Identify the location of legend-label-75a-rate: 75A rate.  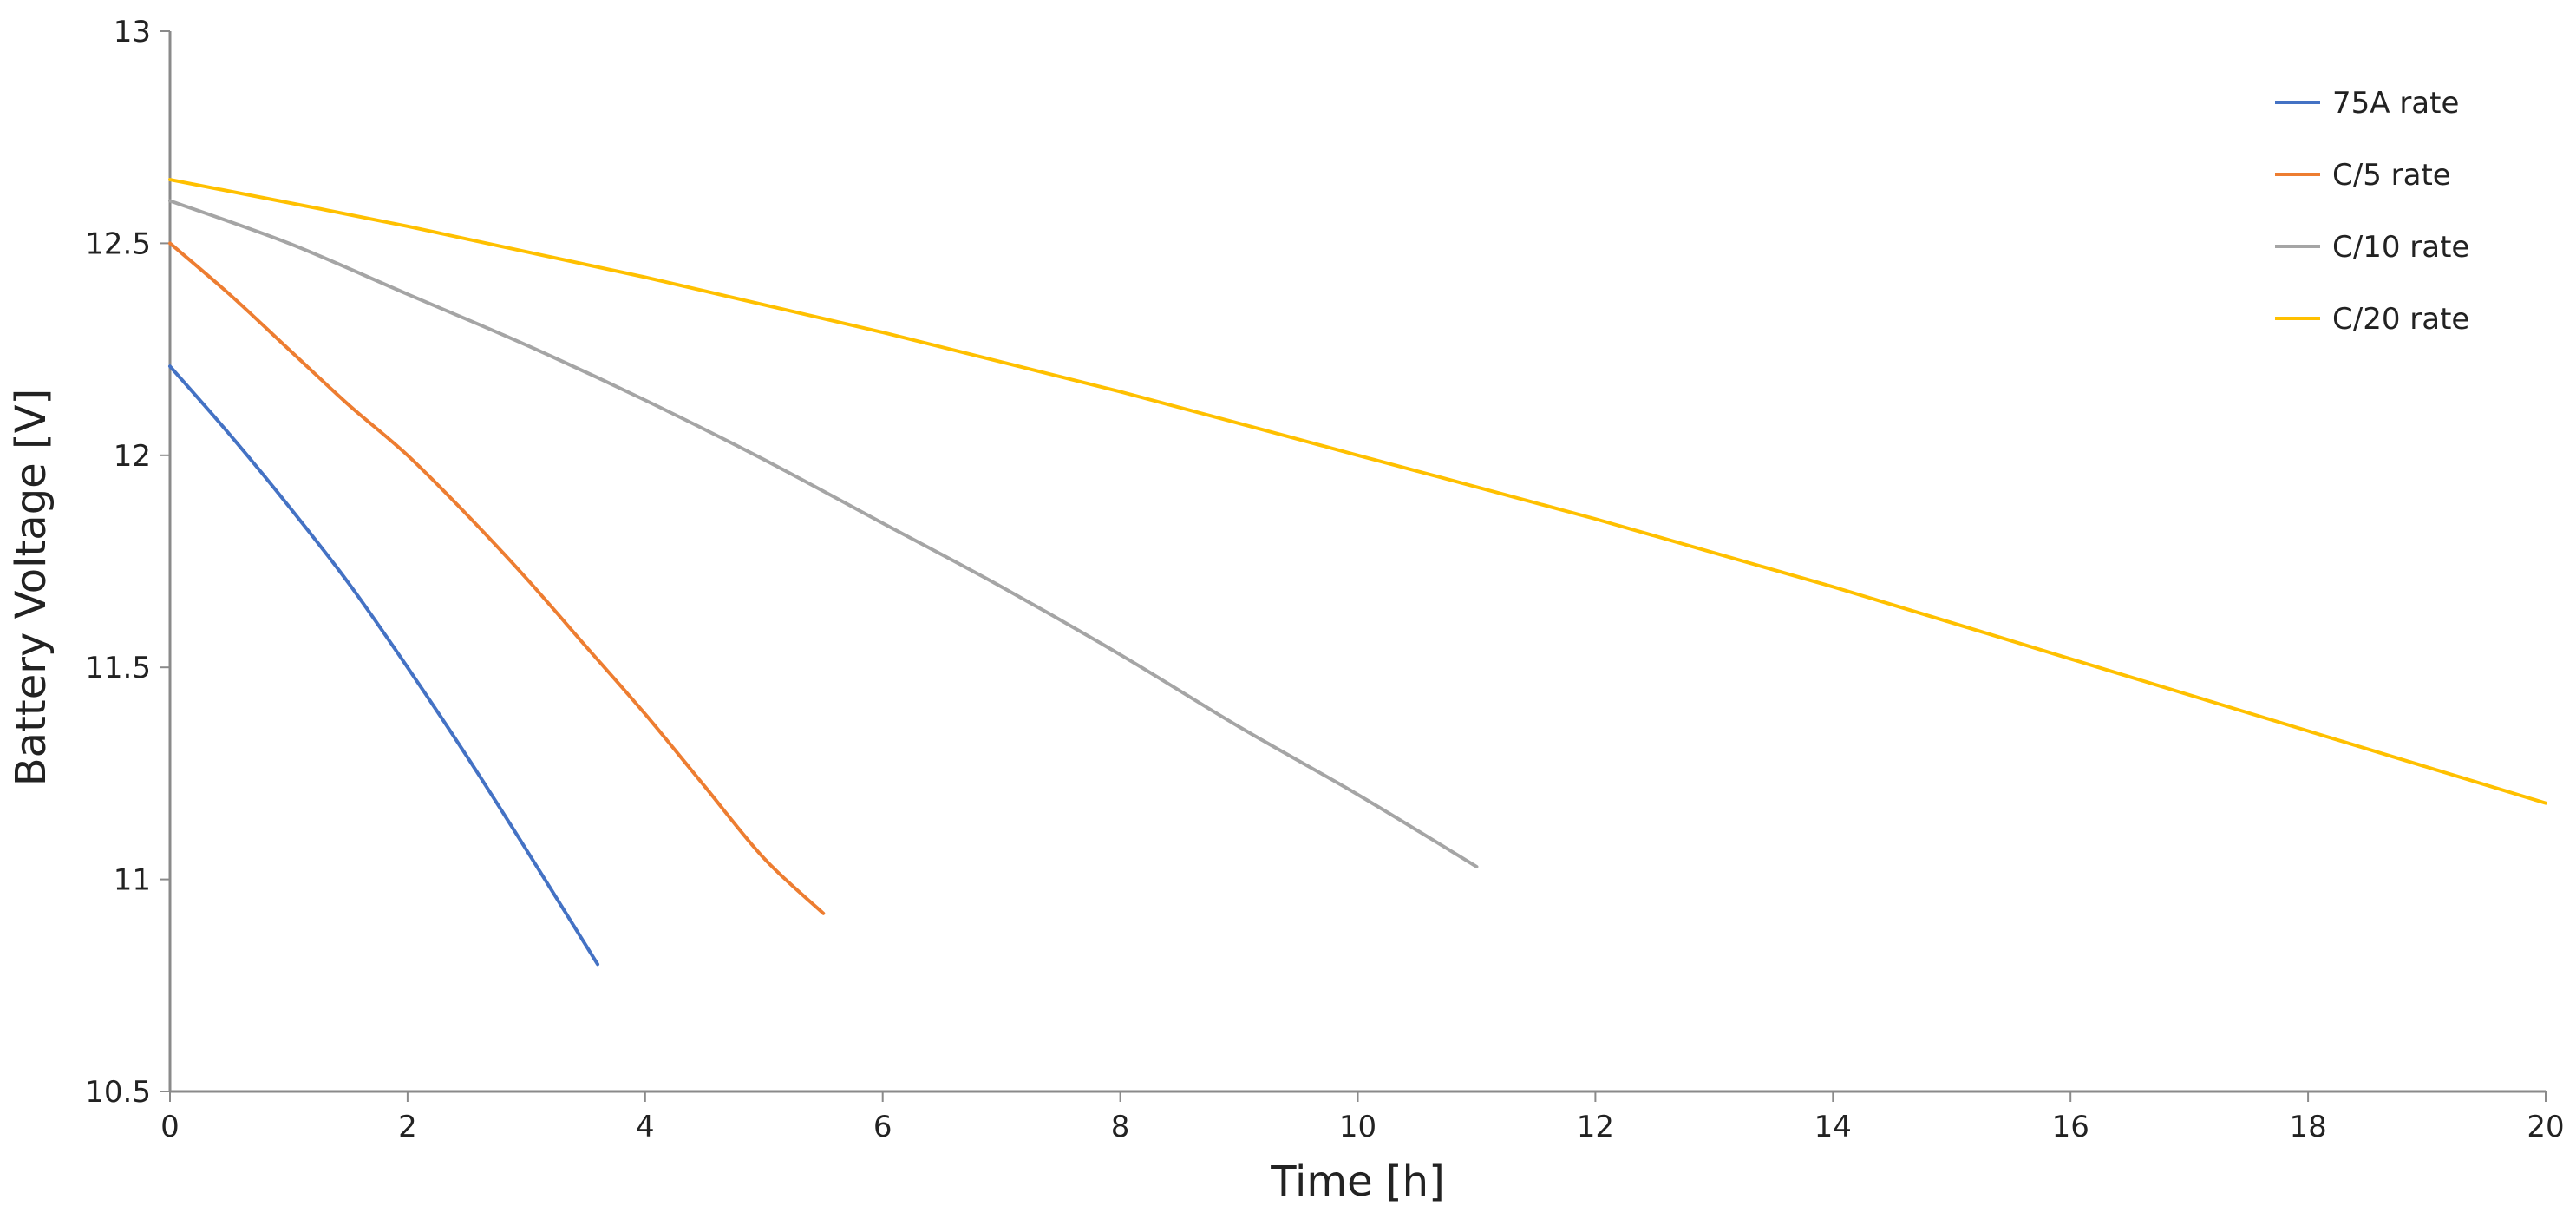
(2395, 103).